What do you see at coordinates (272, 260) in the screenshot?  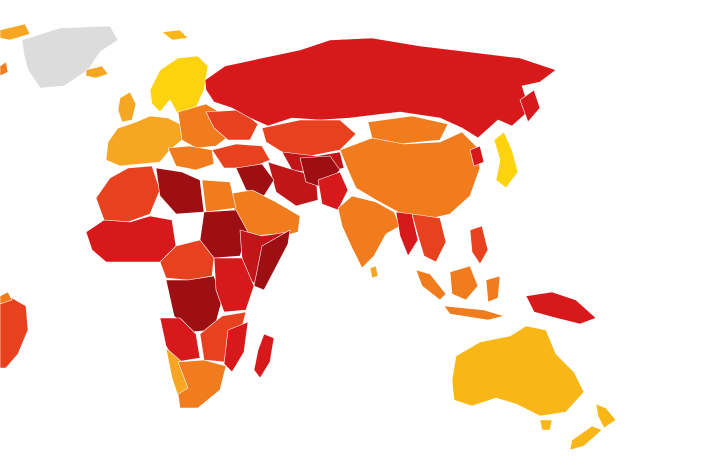 I see `somalia` at bounding box center [272, 260].